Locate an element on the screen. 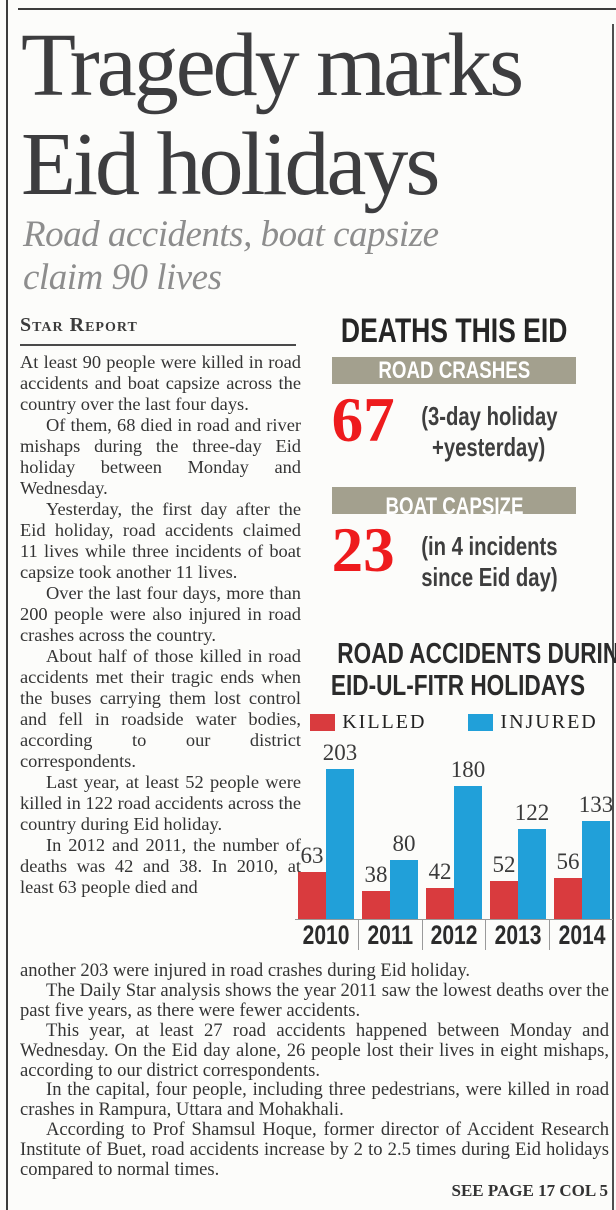 The width and height of the screenshot is (616, 1210). bar-injured-2012 is located at coordinates (468, 852).